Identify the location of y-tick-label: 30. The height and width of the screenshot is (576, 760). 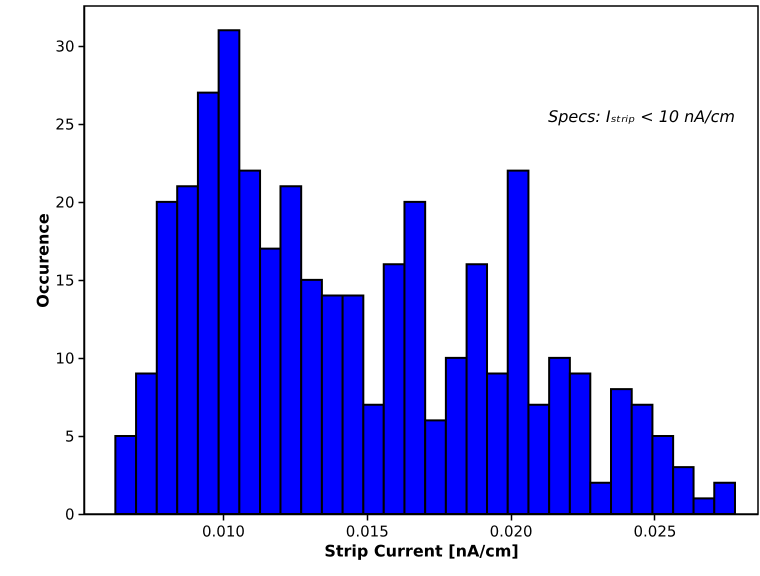
(64, 46).